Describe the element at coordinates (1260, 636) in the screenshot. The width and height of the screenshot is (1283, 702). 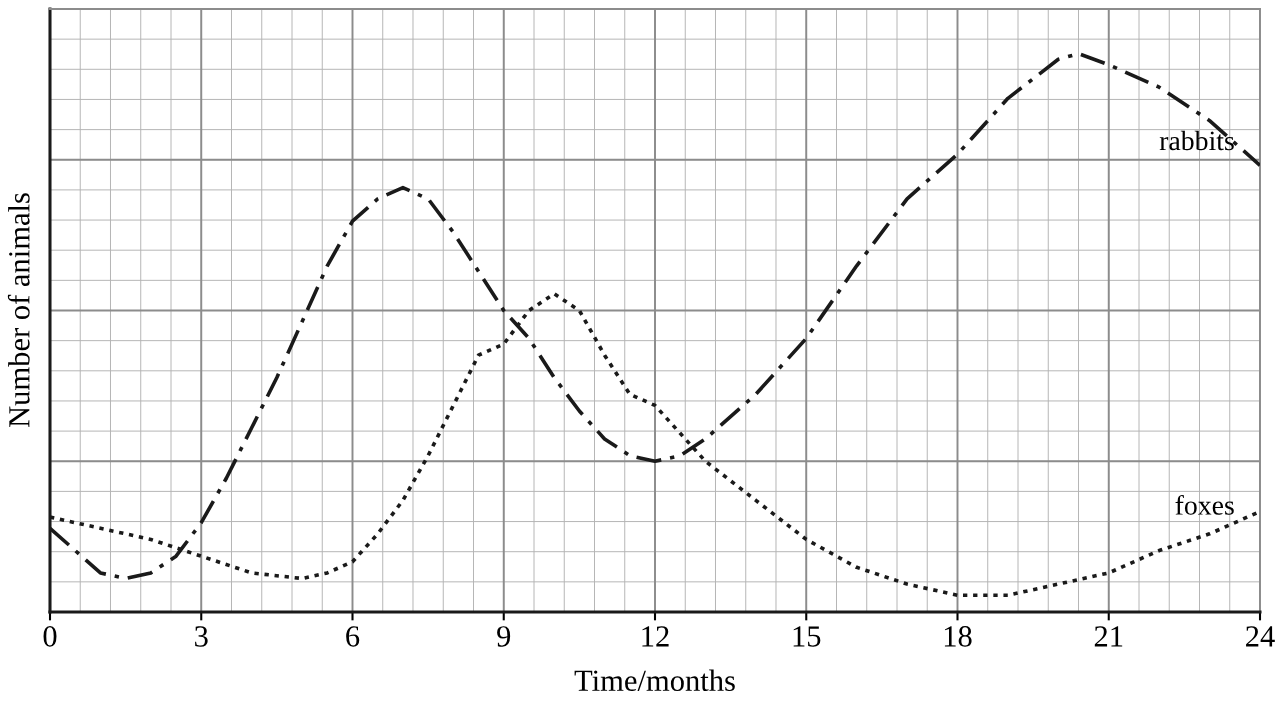
I see `x-tick-label: 24` at that location.